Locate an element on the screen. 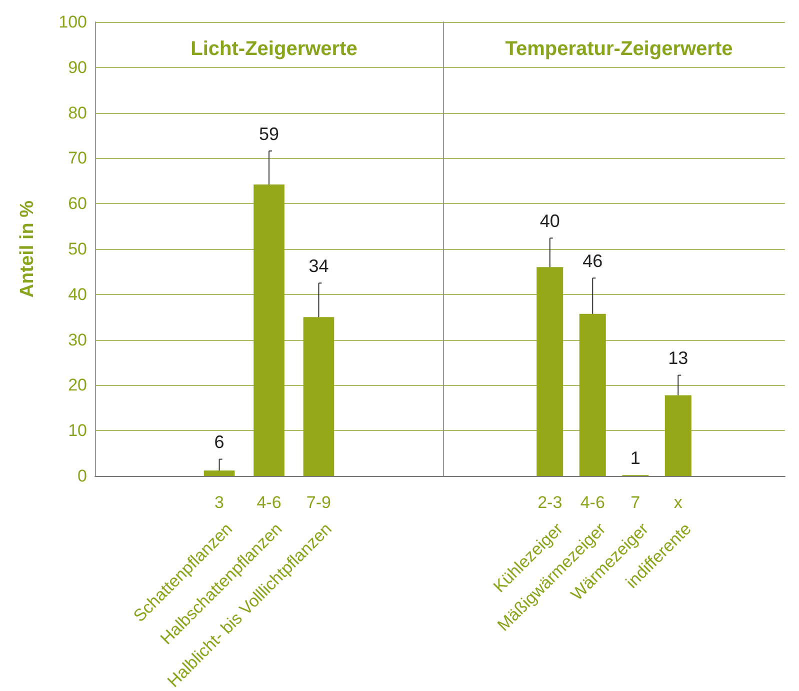 The width and height of the screenshot is (799, 691). y-tick-label: 80 is located at coordinates (77, 112).